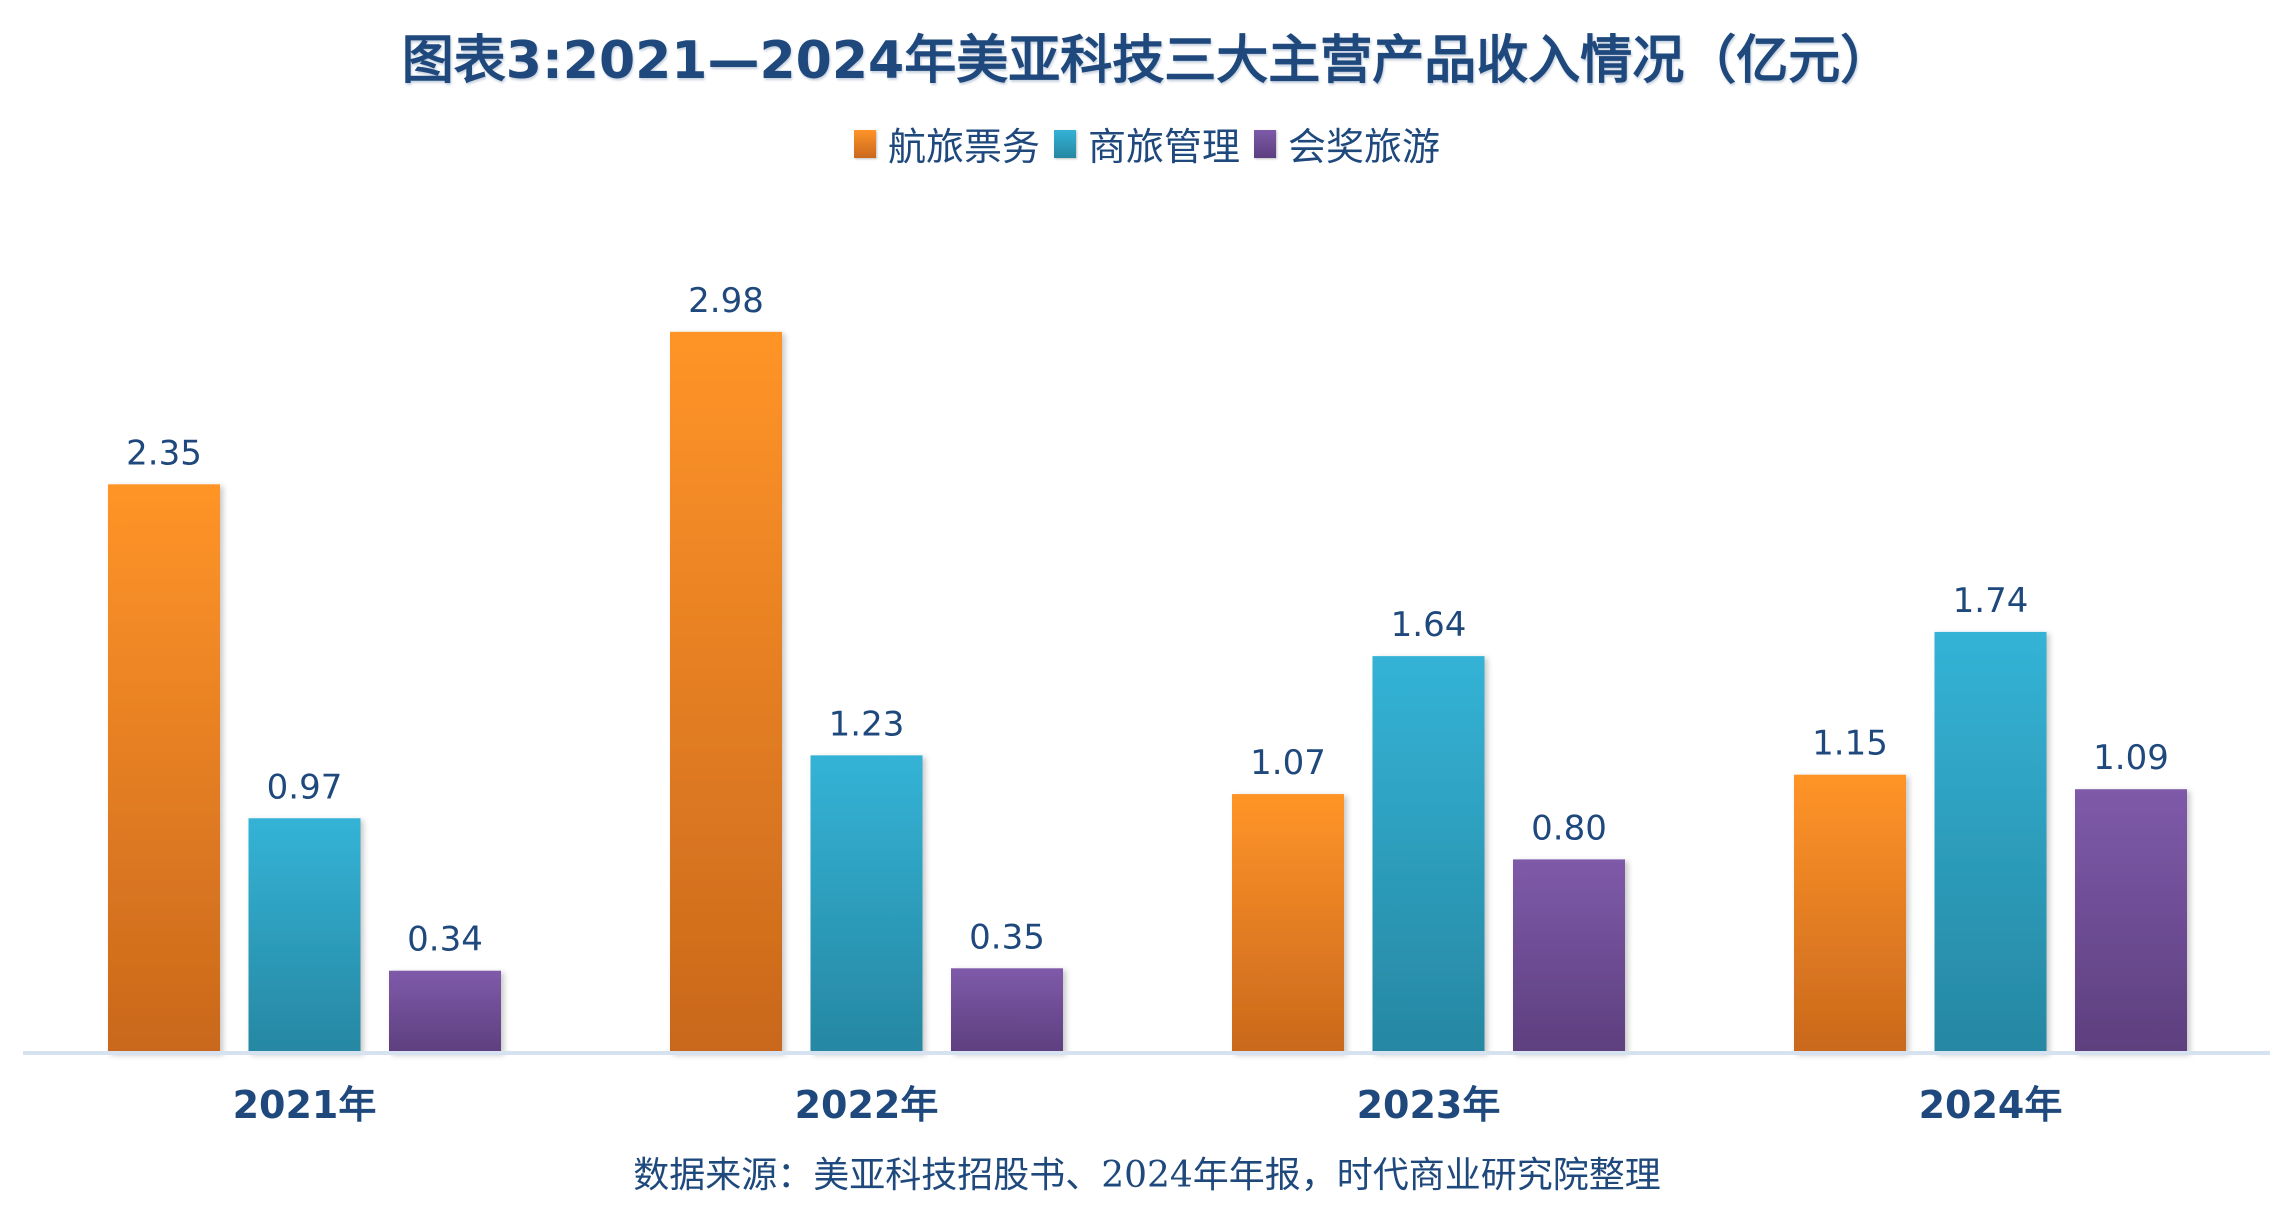 The width and height of the screenshot is (2294, 1216). I want to click on legend-label: 会奖旅游, so click(1364, 147).